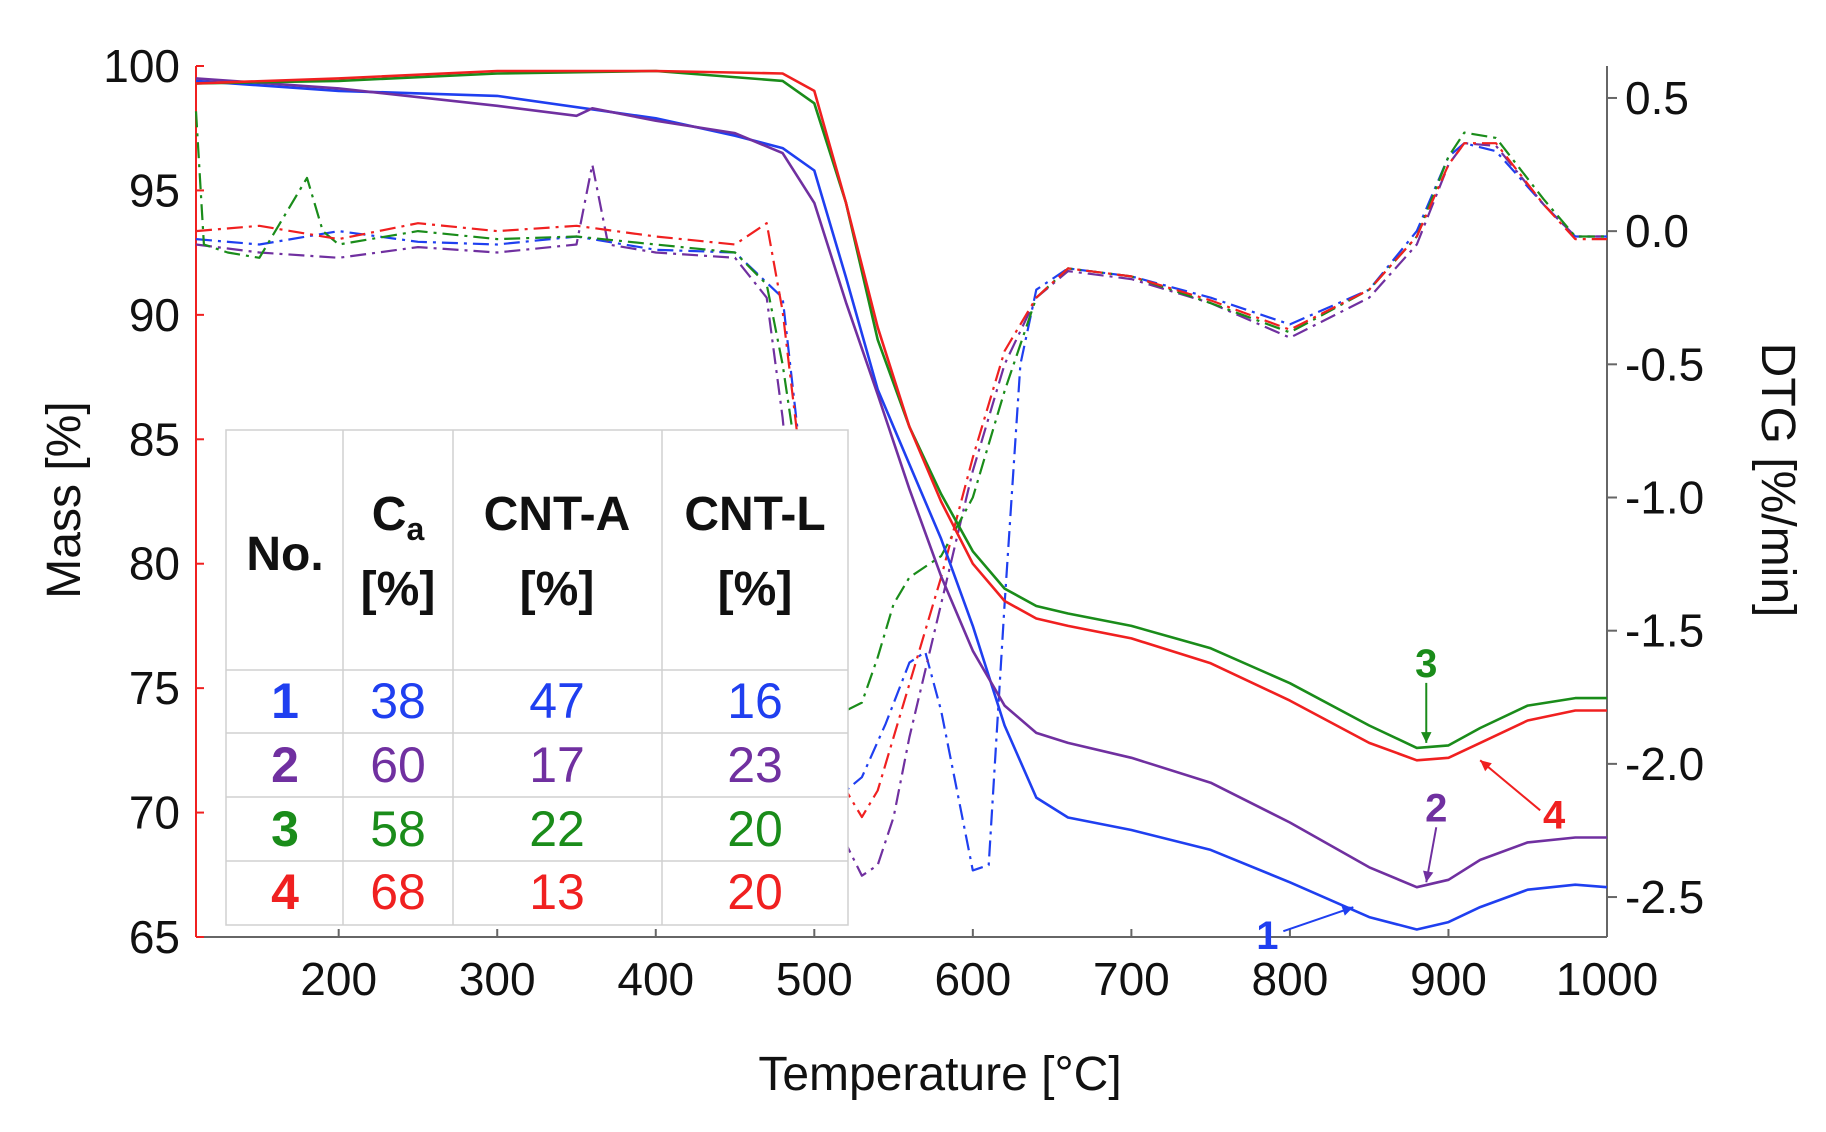 Image resolution: width=1826 pixels, height=1132 pixels. Describe the element at coordinates (154, 190) in the screenshot. I see `y-tick-label: 95` at that location.